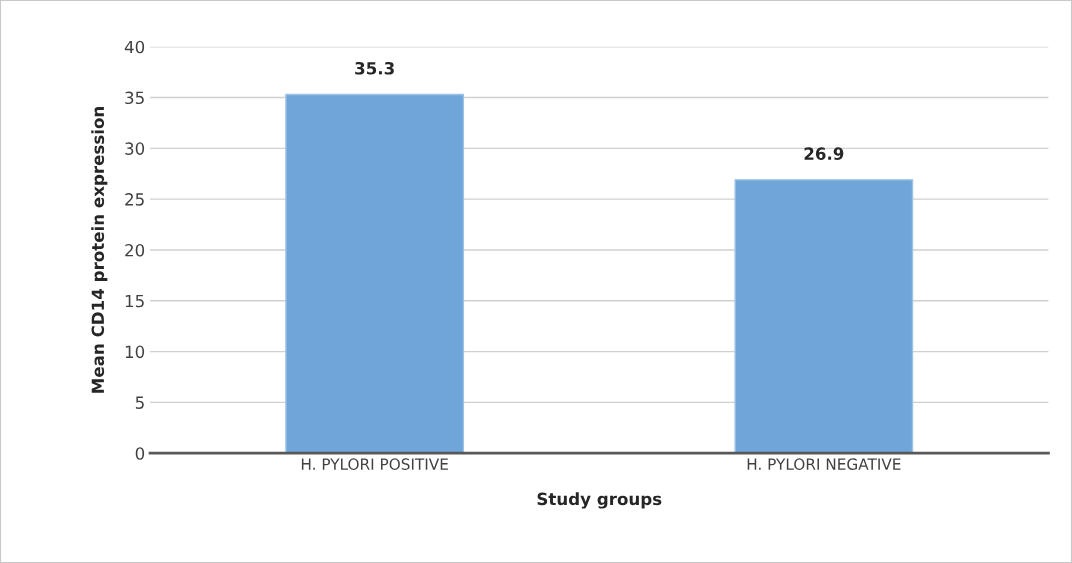  Describe the element at coordinates (135, 250) in the screenshot. I see `y-tick-label: 20` at that location.